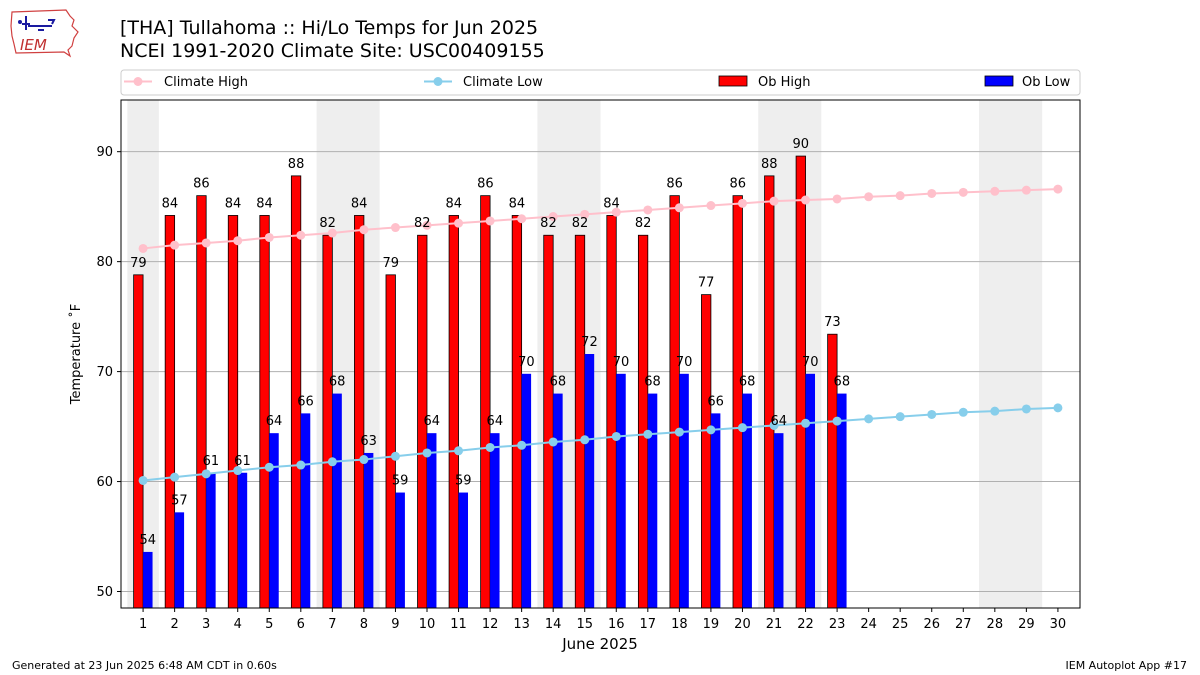  I want to click on ob-low-value-label: 63, so click(368, 441).